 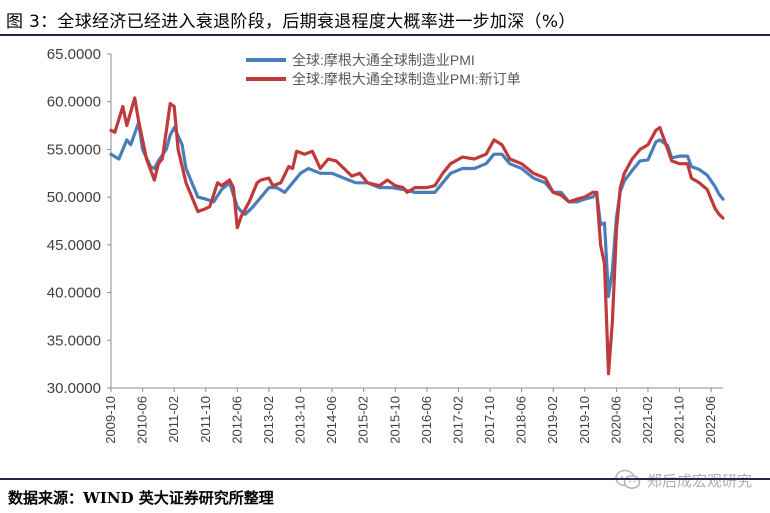 What do you see at coordinates (173, 419) in the screenshot?
I see `x-tick-label: 2011-02` at bounding box center [173, 419].